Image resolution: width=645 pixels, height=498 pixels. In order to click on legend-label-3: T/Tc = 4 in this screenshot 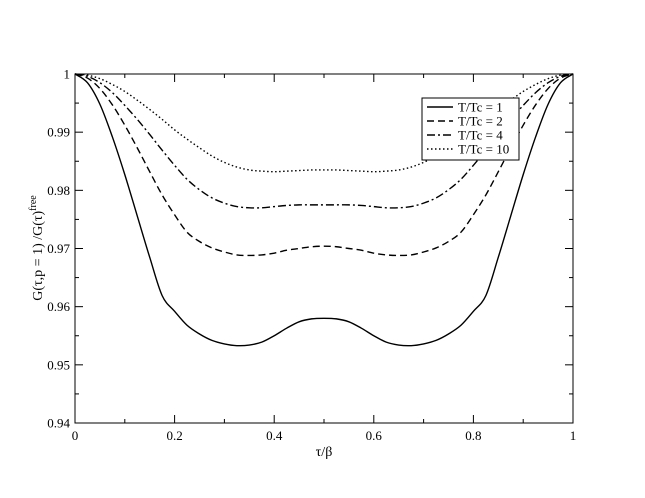, I will do `click(480, 135)`.